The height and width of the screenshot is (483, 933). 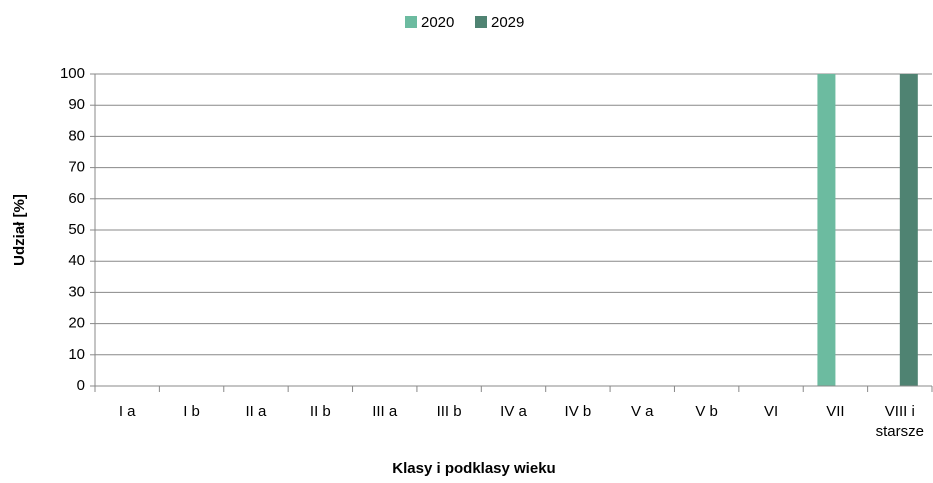 I want to click on y-tick-label: 50, so click(x=76, y=229).